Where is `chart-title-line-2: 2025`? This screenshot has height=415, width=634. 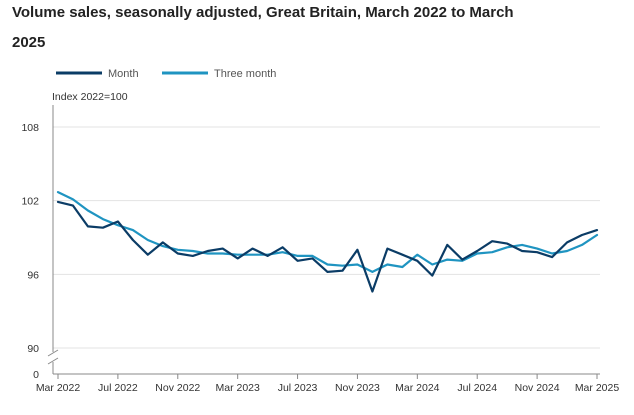 chart-title-line-2: 2025 is located at coordinates (28, 42).